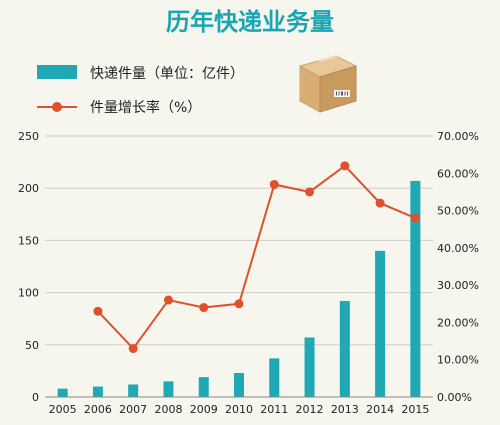 This screenshot has width=500, height=425. What do you see at coordinates (458, 285) in the screenshot?
I see `y-right-tick-label: 30.00%` at bounding box center [458, 285].